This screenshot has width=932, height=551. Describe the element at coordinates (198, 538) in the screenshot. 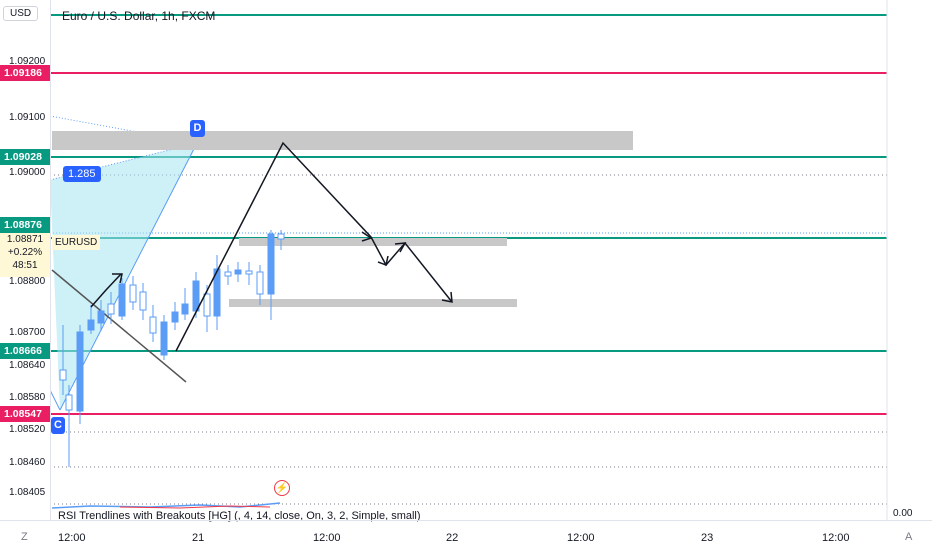

I see `time-label: 21` at that location.